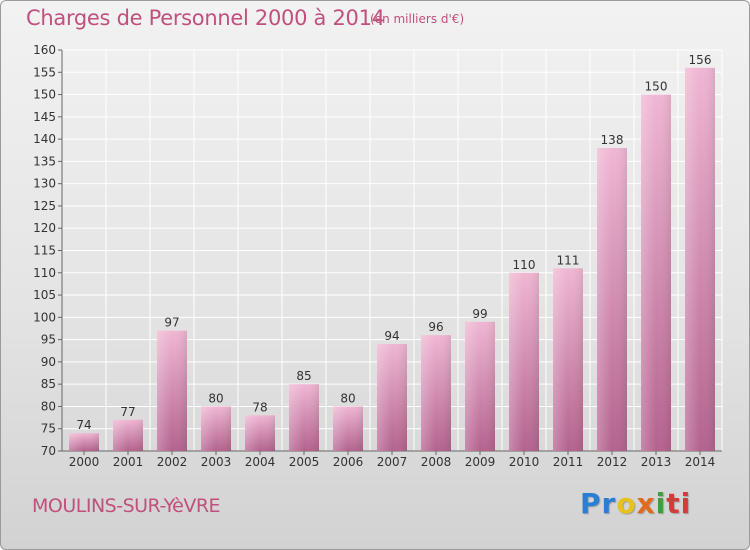  Describe the element at coordinates (480, 462) in the screenshot. I see `x-tick-label: 2009` at that location.